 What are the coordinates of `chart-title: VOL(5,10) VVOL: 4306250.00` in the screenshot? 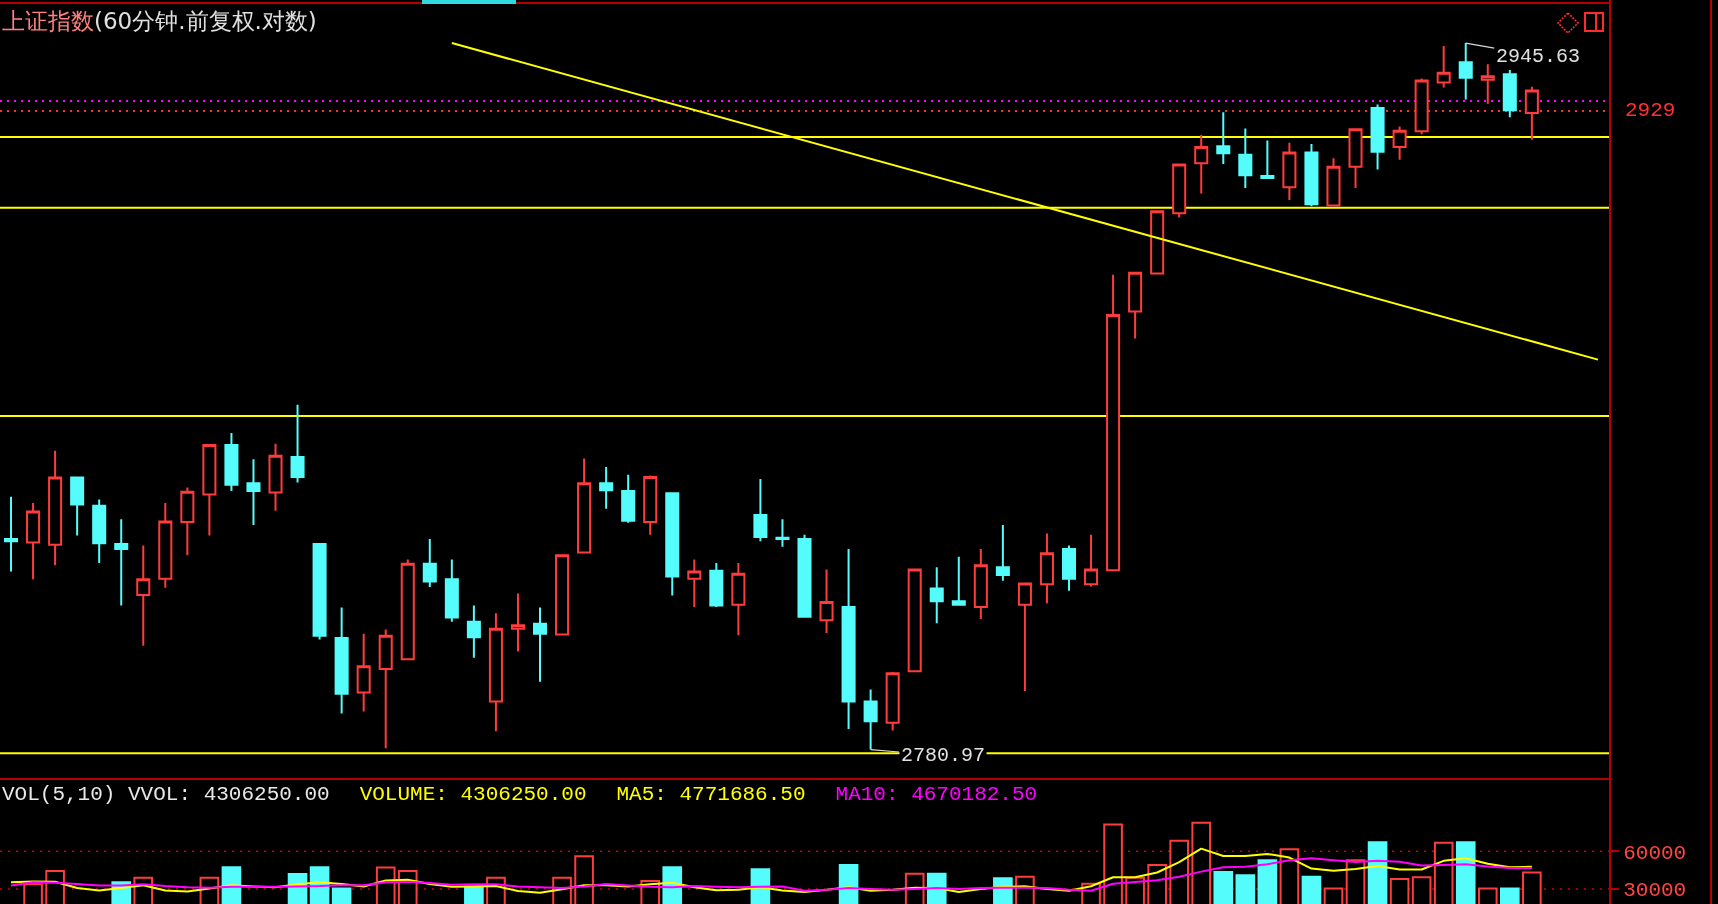 It's located at (166, 795).